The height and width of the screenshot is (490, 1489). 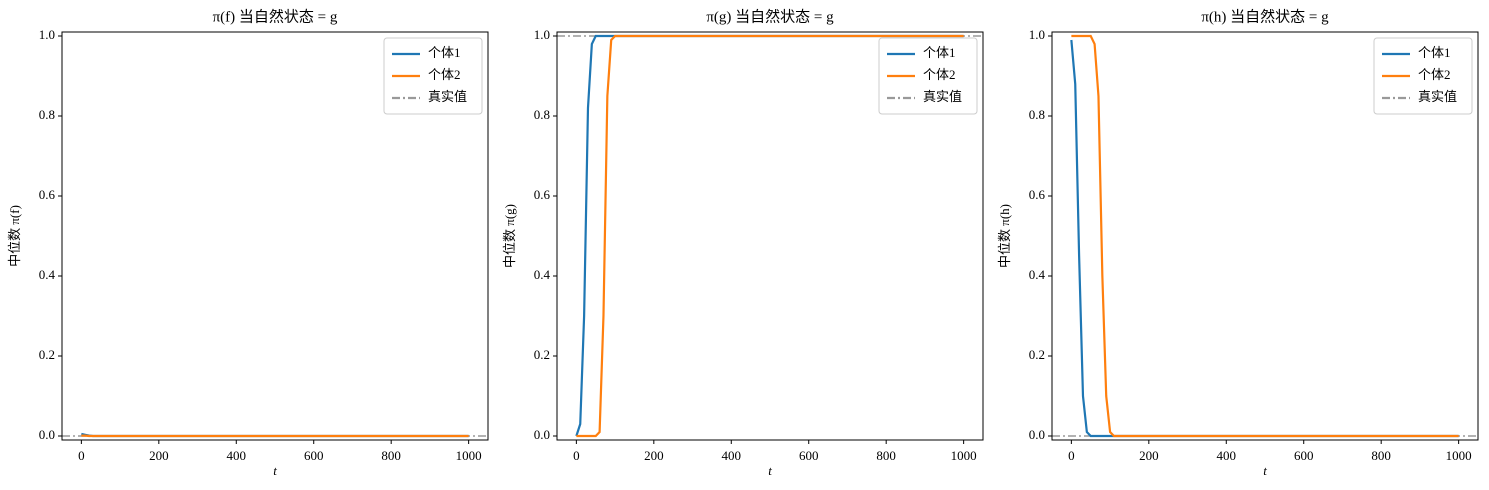 What do you see at coordinates (275, 16) in the screenshot?
I see `chart-title: π(f) 当自然状态 = g` at bounding box center [275, 16].